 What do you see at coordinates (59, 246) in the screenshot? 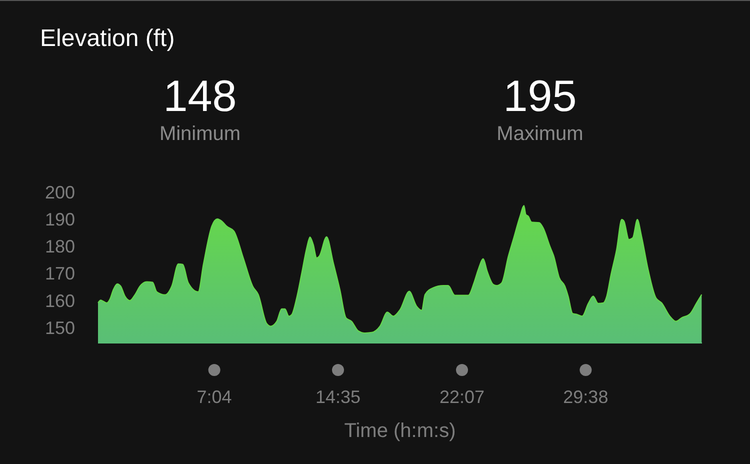
I see `y-tick-label: 180` at bounding box center [59, 246].